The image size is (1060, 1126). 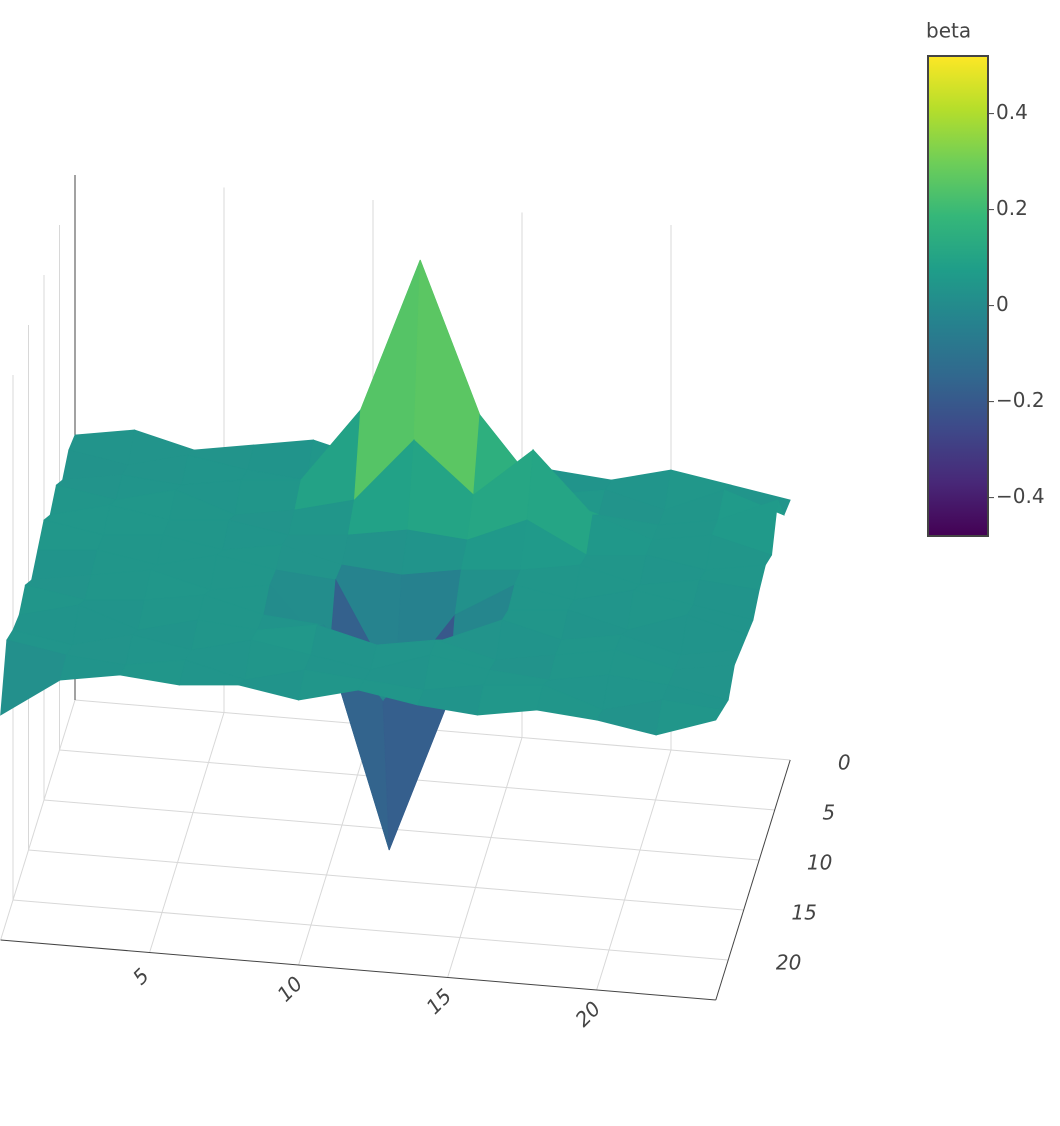 What do you see at coordinates (1020, 400) in the screenshot?
I see `colorbar-tick-label: −0.2` at bounding box center [1020, 400].